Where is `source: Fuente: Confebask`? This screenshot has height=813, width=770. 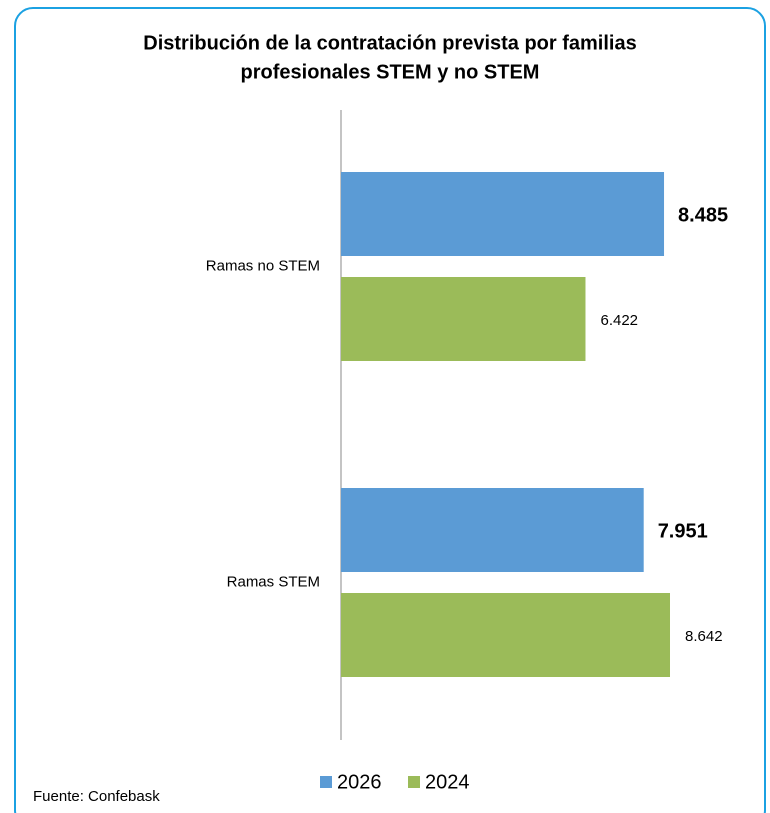
source: Fuente: Confebask is located at coordinates (96, 796).